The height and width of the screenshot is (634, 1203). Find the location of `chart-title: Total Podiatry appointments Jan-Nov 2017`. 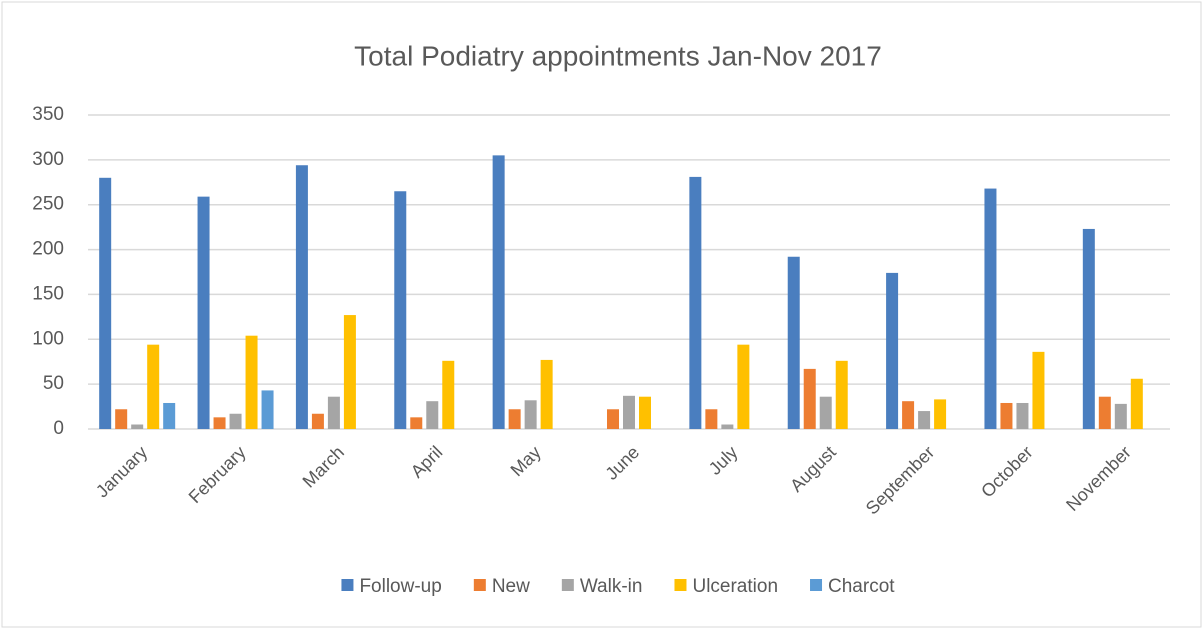

chart-title: Total Podiatry appointments Jan-Nov 2017 is located at coordinates (618, 55).